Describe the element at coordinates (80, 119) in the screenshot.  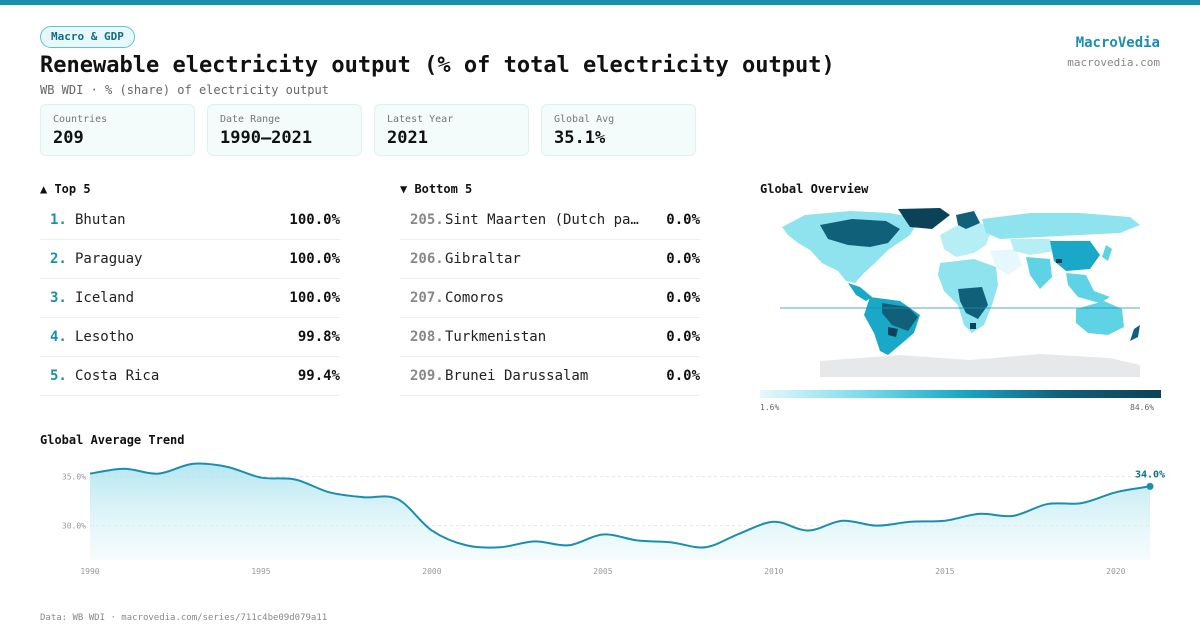
I see `stat-label: Countries` at that location.